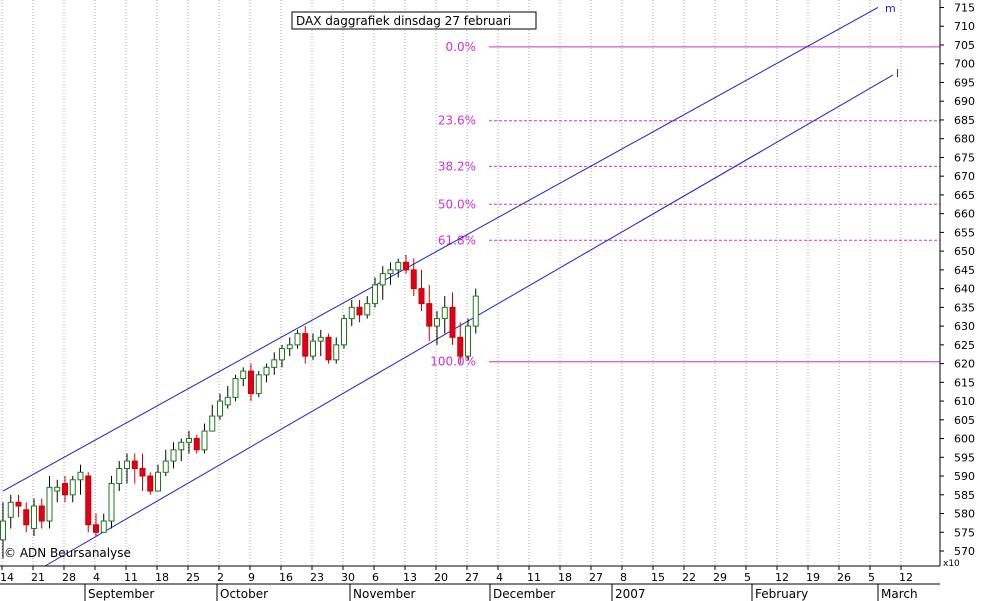 This screenshot has width=981, height=601. I want to click on month-label: 2007, so click(630, 594).